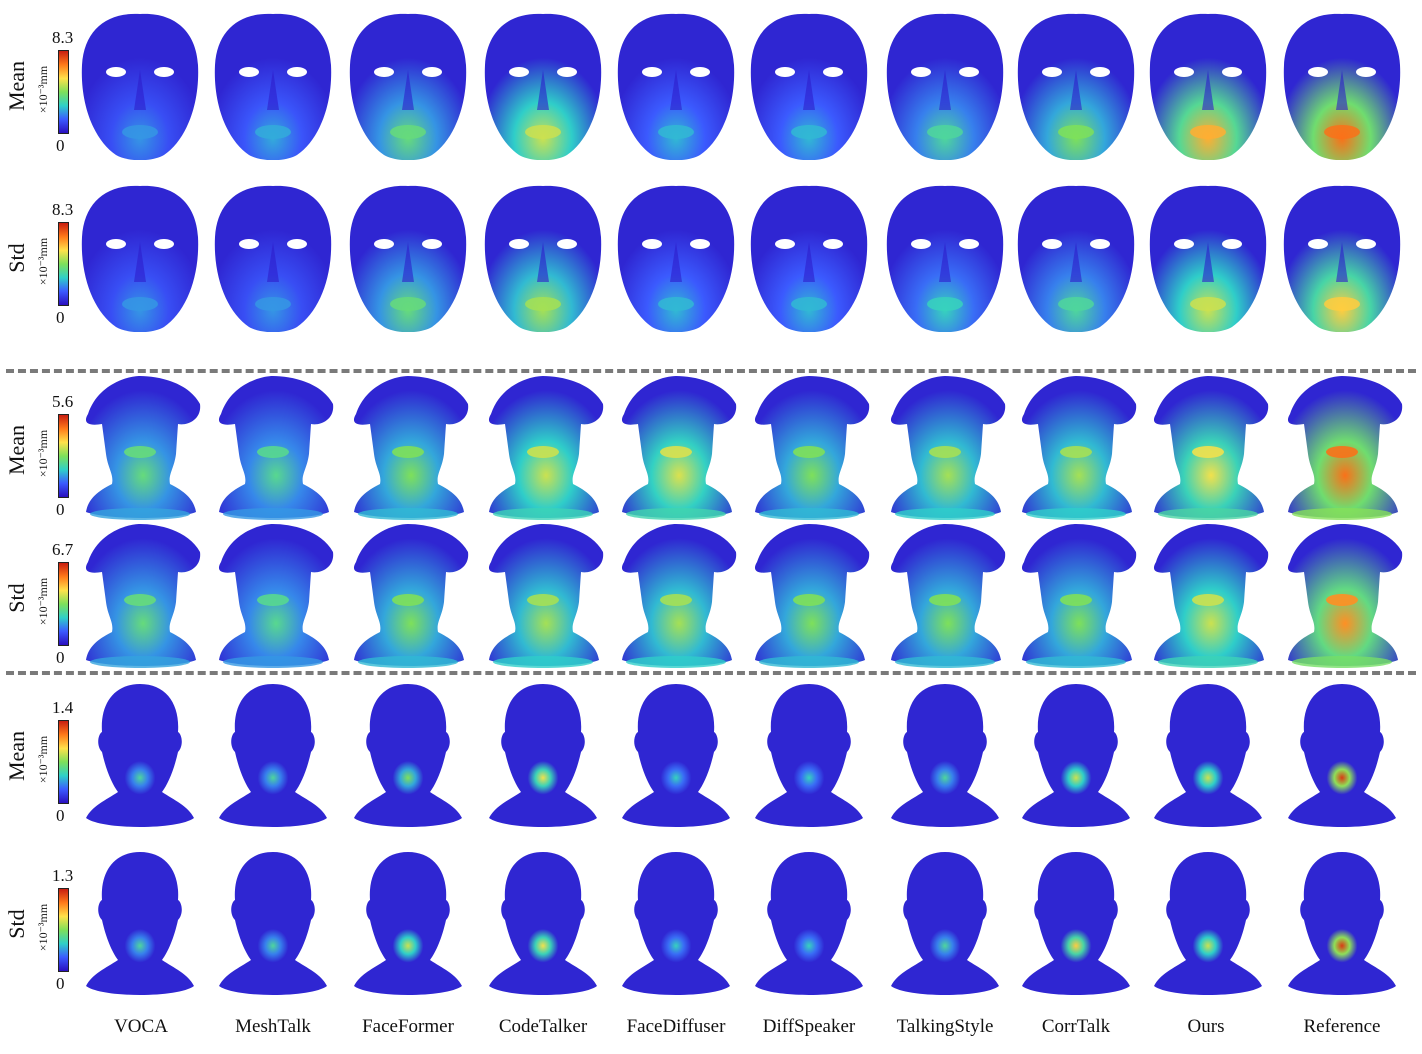 Image resolution: width=1422 pixels, height=1054 pixels. Describe the element at coordinates (676, 1026) in the screenshot. I see `col-label-facediffuser: FaceDiffuser` at that location.